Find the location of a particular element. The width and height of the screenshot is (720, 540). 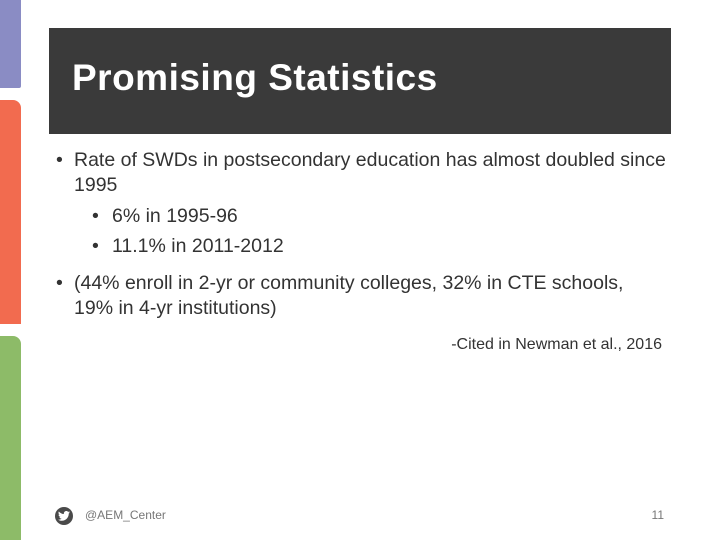

sub-bullet-item: • 11.1% in 2011-2012 is located at coordinates (361, 246).